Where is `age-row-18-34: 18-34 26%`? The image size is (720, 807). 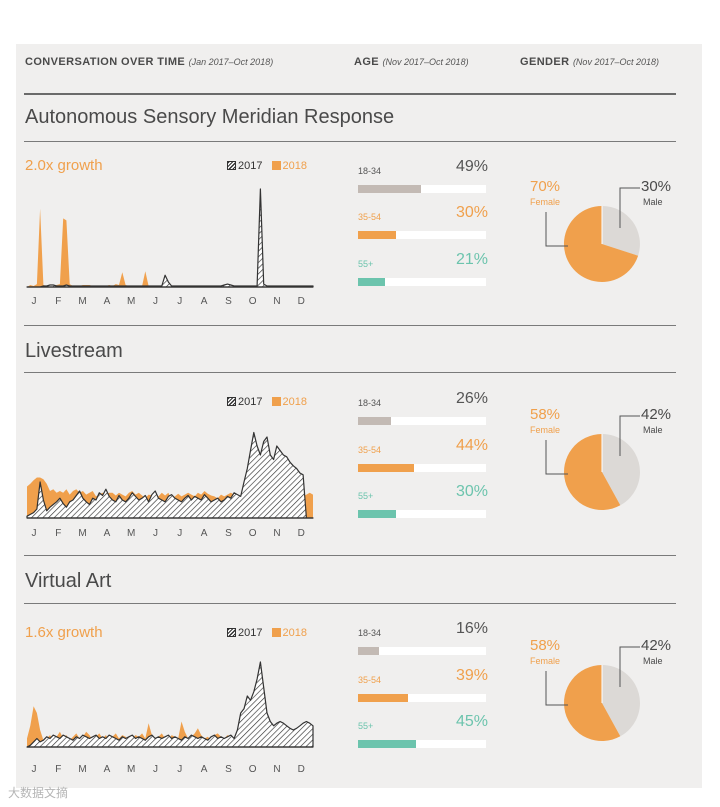 age-row-18-34: 18-34 26% is located at coordinates (423, 409).